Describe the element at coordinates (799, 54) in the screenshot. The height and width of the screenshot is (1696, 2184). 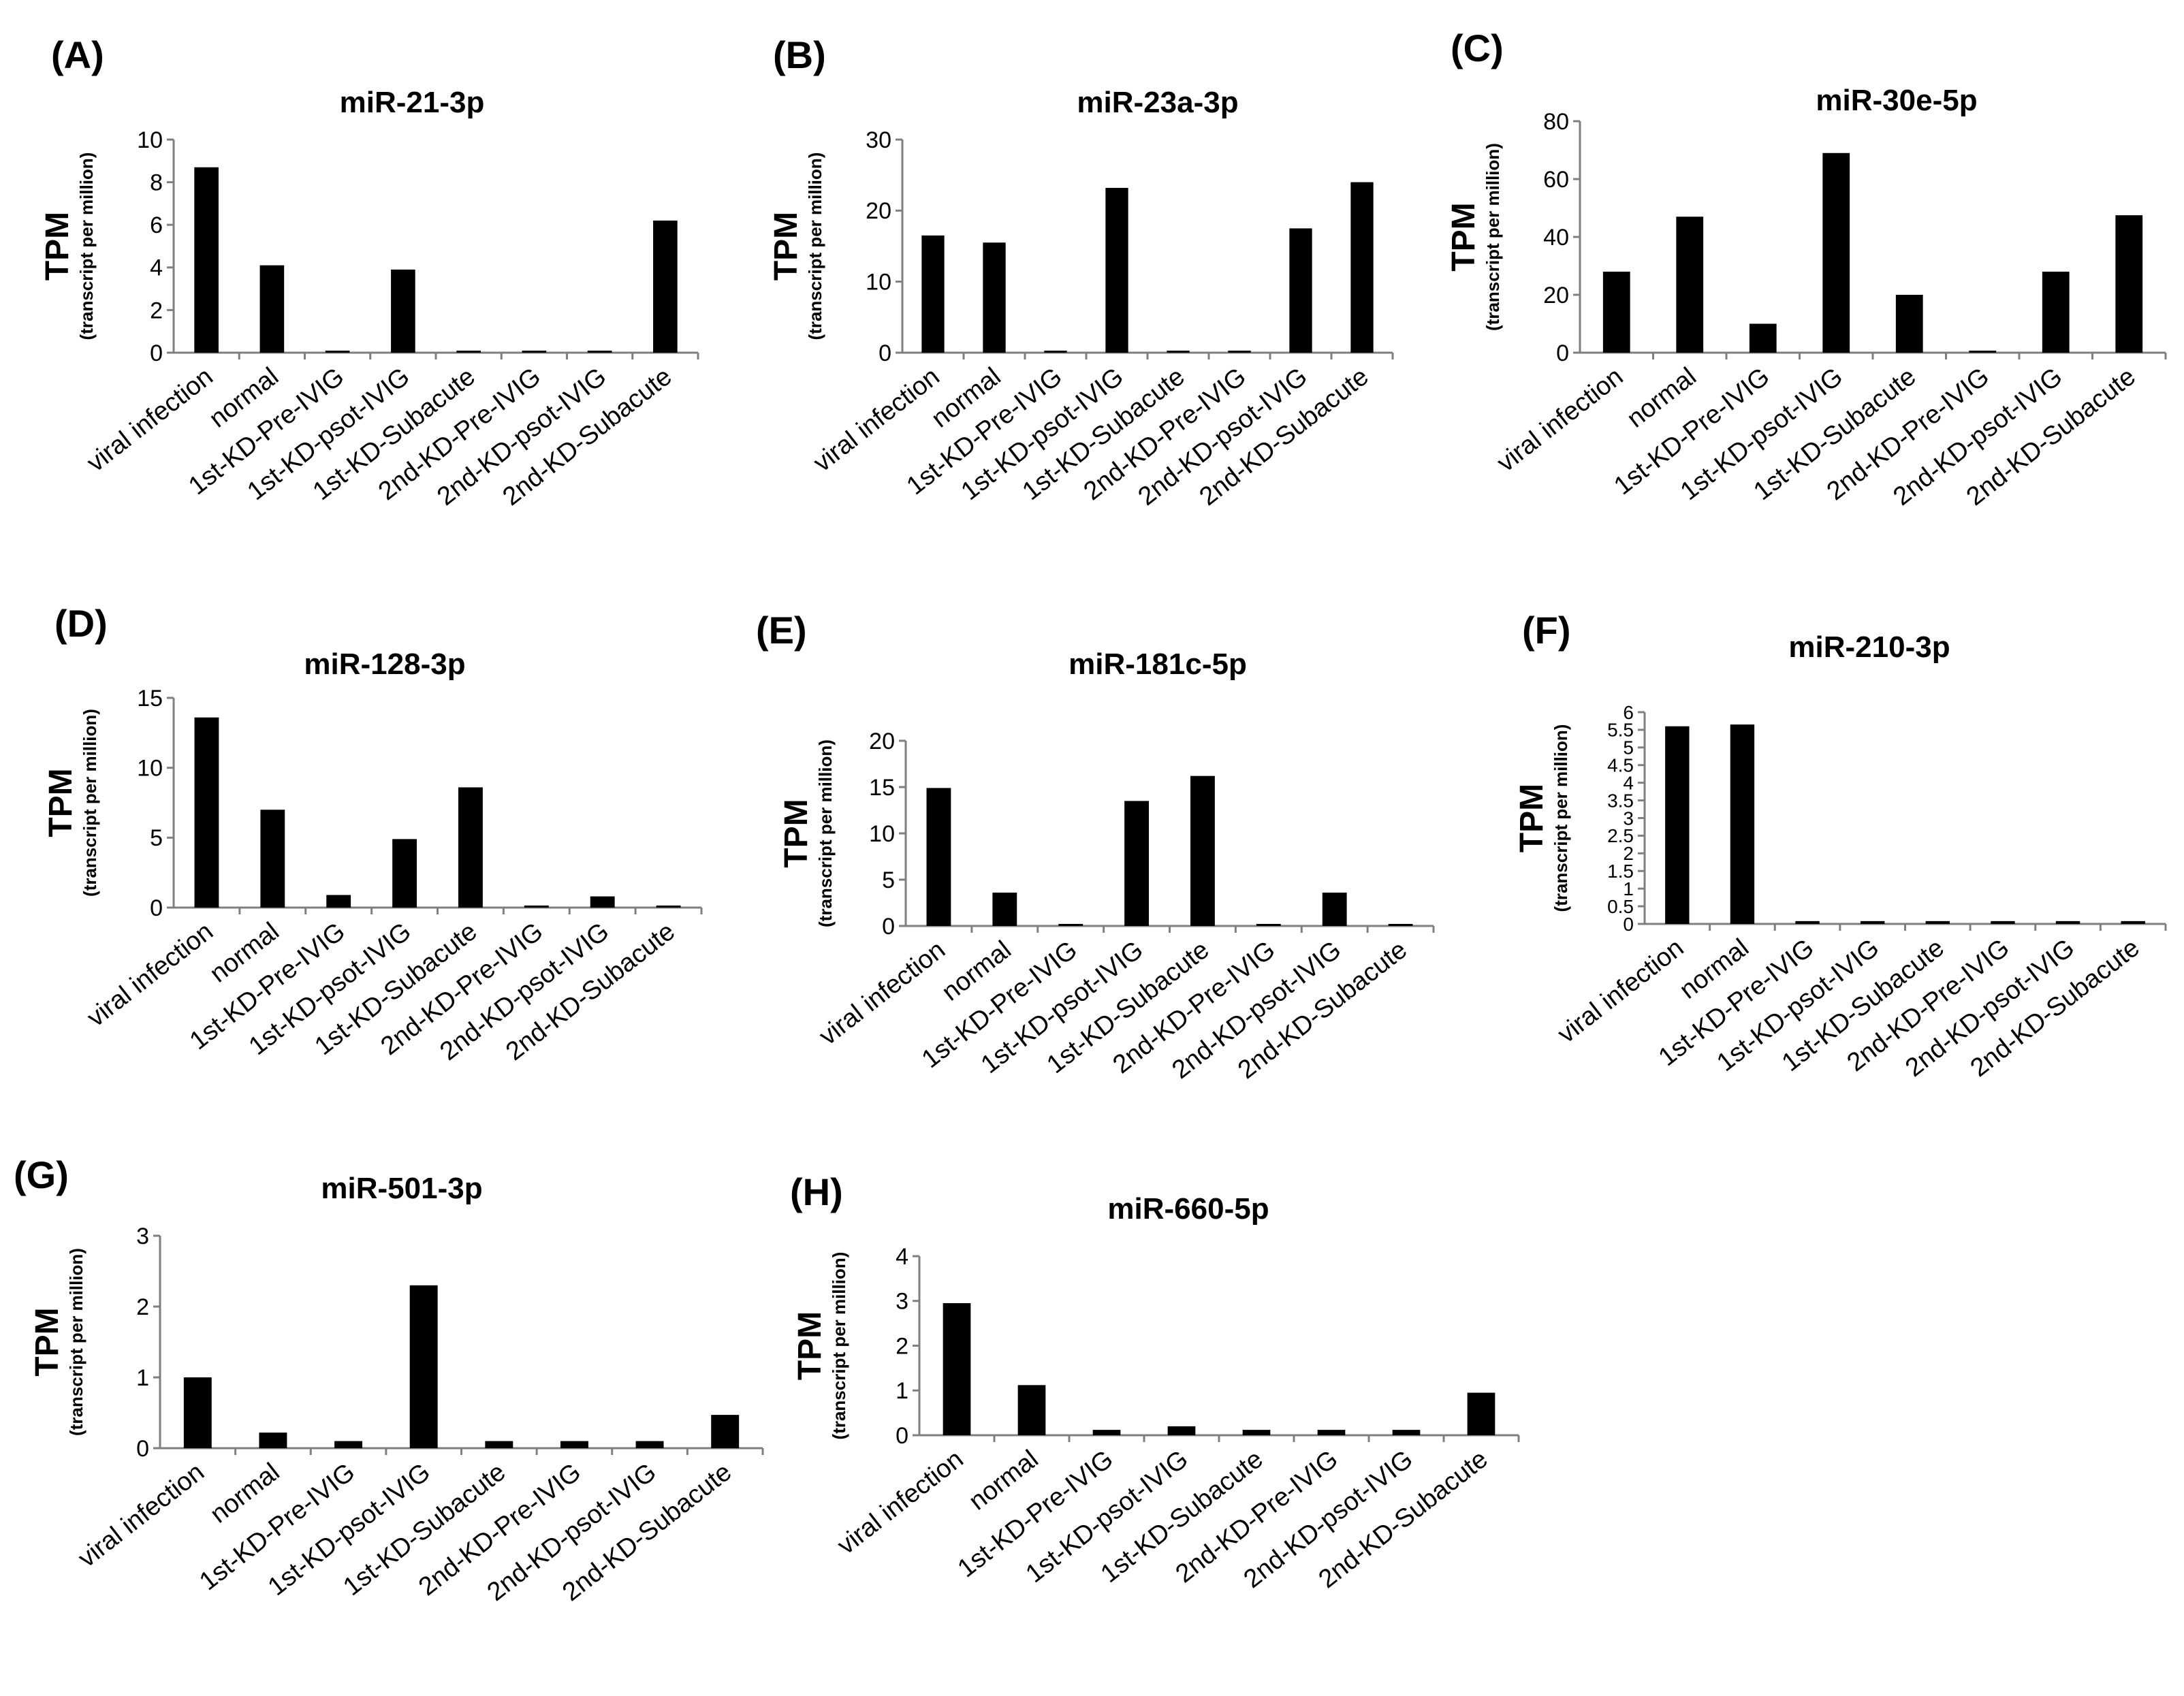
I see `panel-label: (B)` at that location.